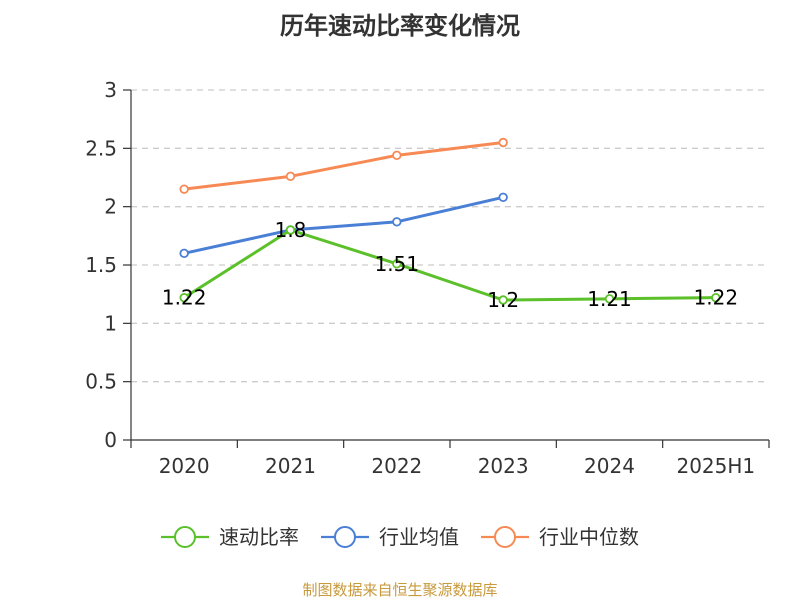  Describe the element at coordinates (101, 265) in the screenshot. I see `y-tick-label: 1.5` at that location.